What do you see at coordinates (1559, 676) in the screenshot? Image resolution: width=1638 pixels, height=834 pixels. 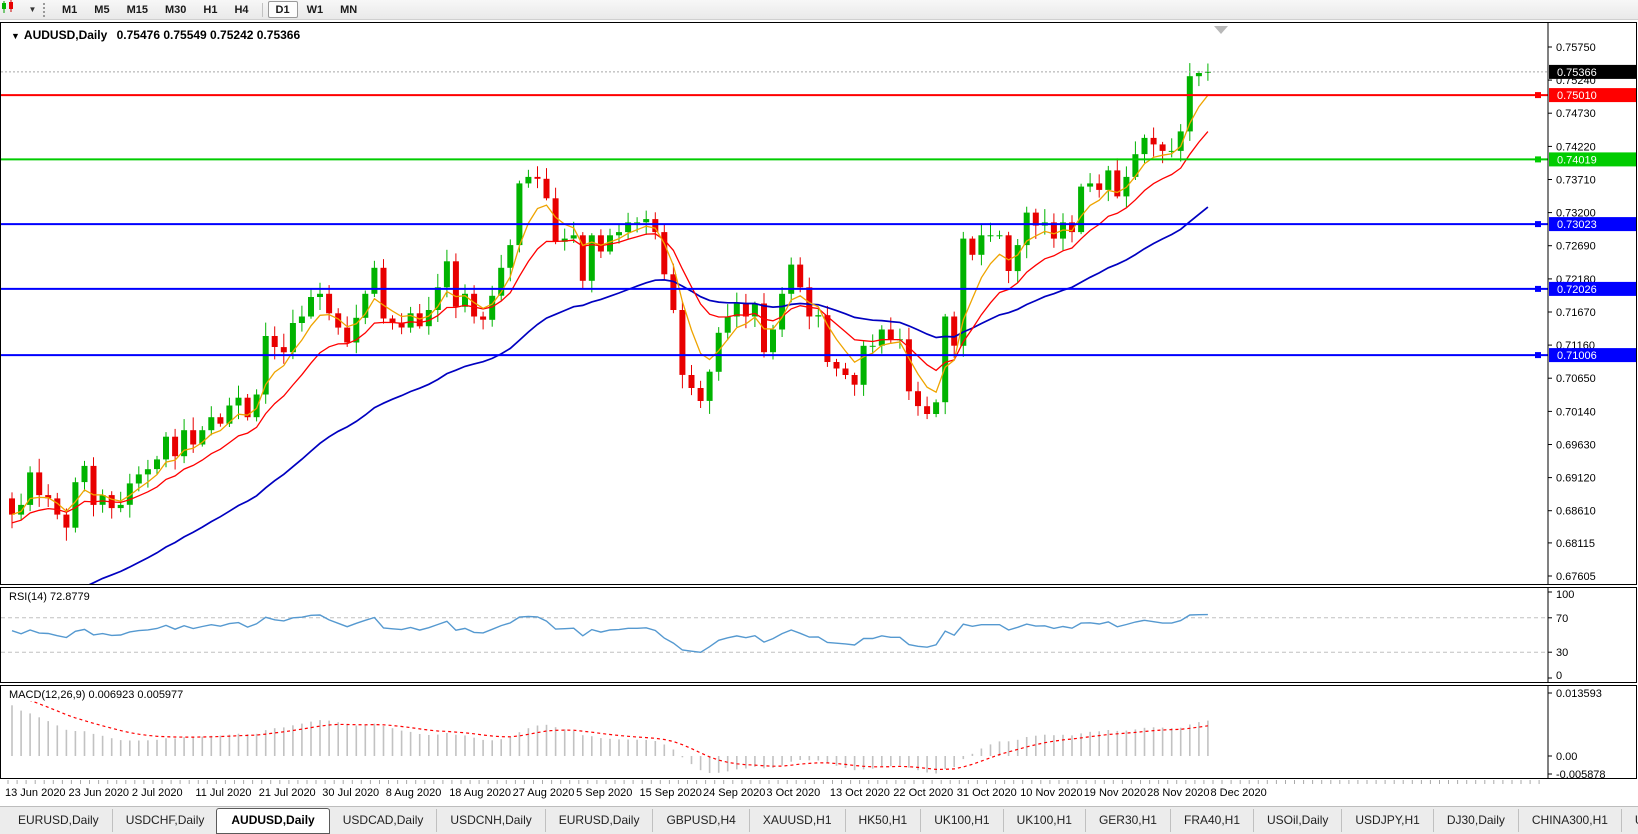 I see `svg-text: 0` at bounding box center [1559, 676].